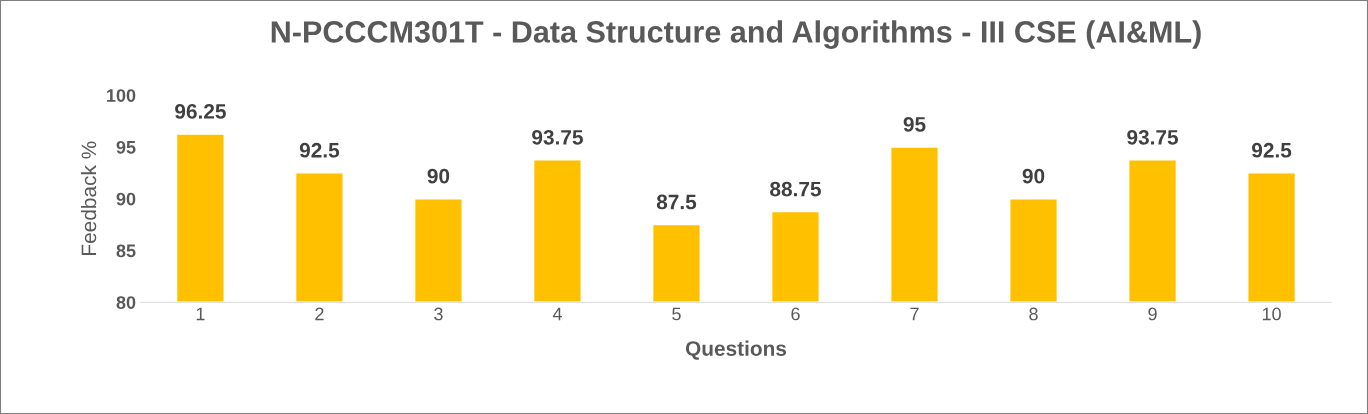 The image size is (1368, 414). Describe the element at coordinates (126, 251) in the screenshot. I see `y-tick-label: 85` at that location.